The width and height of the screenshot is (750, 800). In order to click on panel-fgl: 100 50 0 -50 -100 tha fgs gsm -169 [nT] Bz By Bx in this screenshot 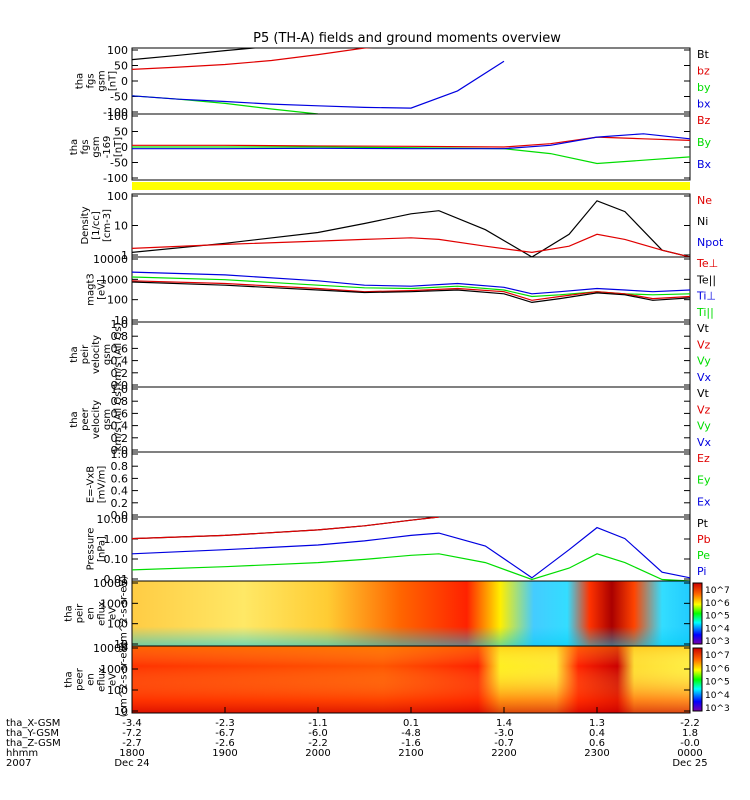, I will do `click(390, 147)`.